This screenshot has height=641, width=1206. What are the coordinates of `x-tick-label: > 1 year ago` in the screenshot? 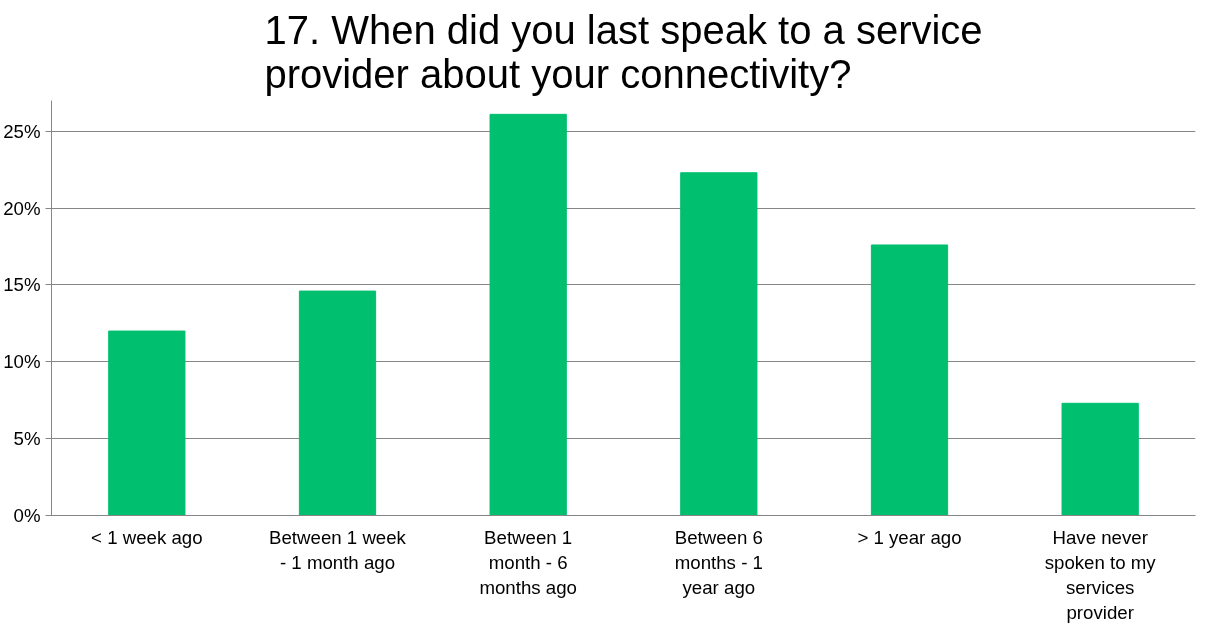 It's located at (909, 537).